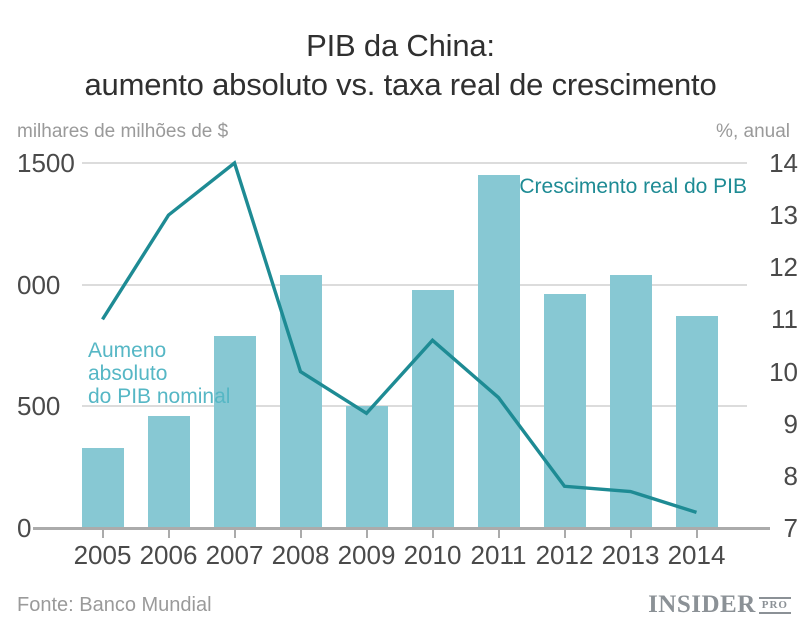 The image size is (801, 632). I want to click on x-tick-label-2007: 2007, so click(234, 555).